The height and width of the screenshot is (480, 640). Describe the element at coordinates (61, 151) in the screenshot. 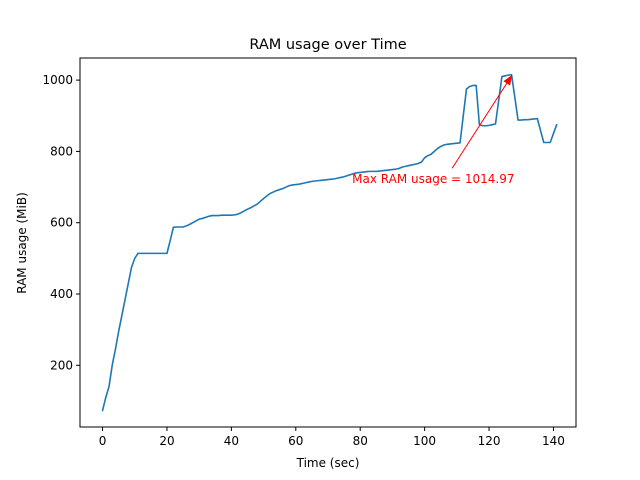

I see `y-tick-label: 800` at that location.